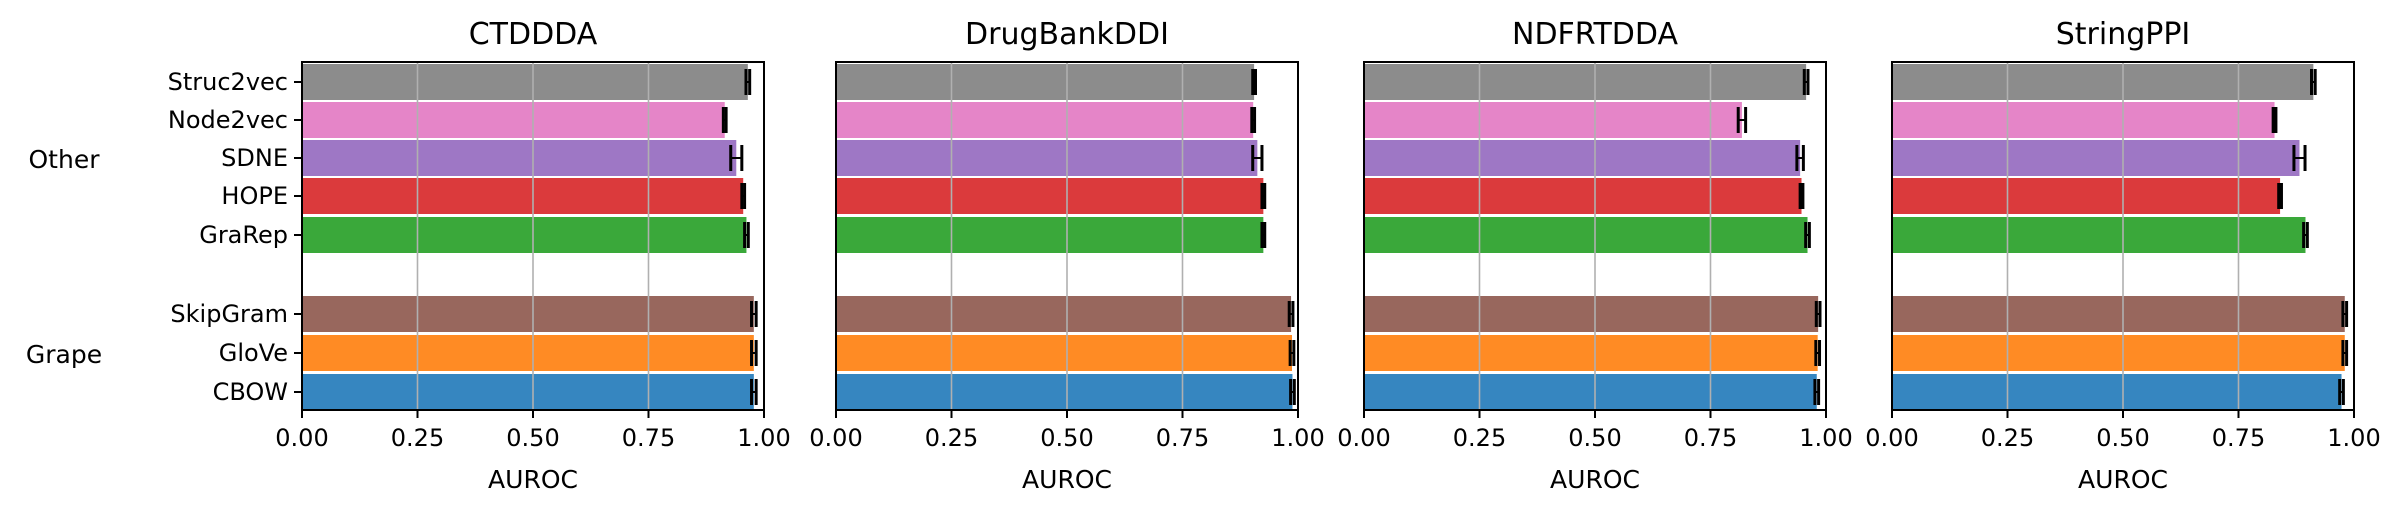 The image size is (2388, 520). What do you see at coordinates (1595, 34) in the screenshot?
I see `panel-title: NDFRTDDA` at bounding box center [1595, 34].